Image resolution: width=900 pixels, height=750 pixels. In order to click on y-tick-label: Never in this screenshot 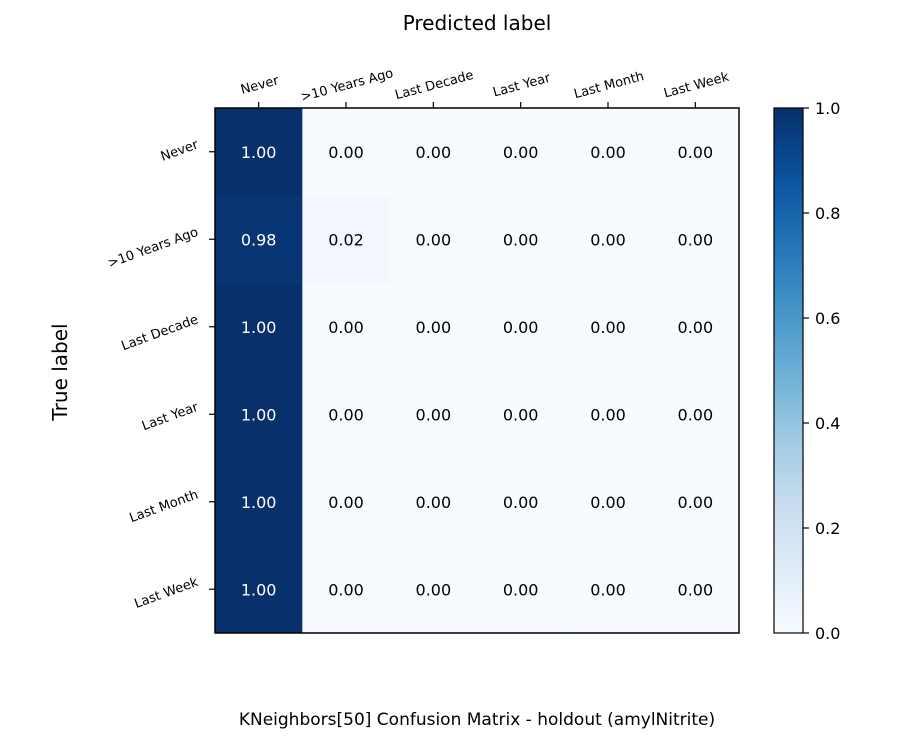, I will do `click(180, 151)`.